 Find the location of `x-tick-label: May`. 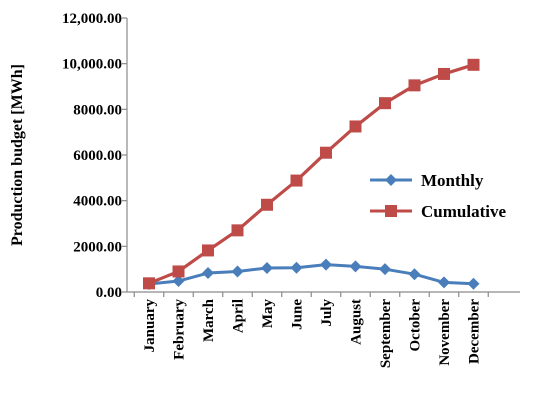

x-tick-label: May is located at coordinates (268, 314).